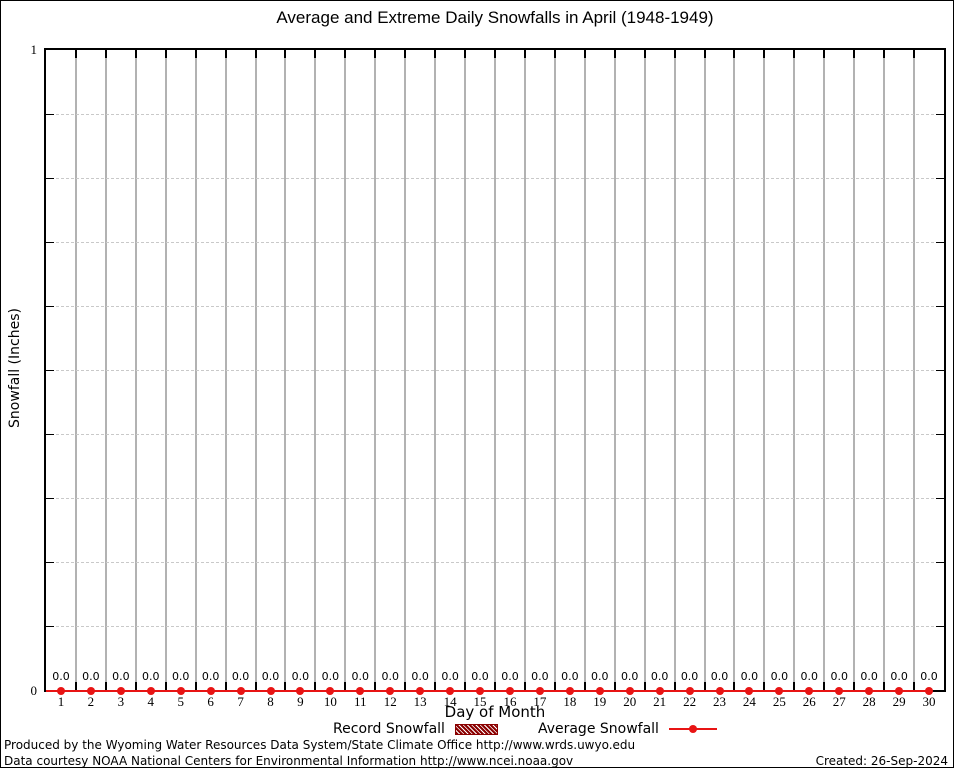 The image size is (954, 768). What do you see at coordinates (360, 701) in the screenshot?
I see `day-tick-label: 11` at bounding box center [360, 701].